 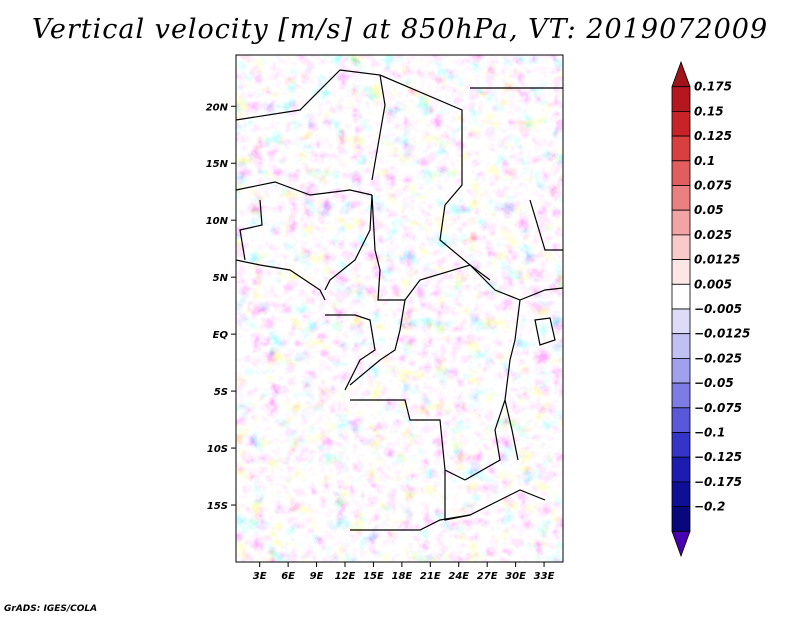 What do you see at coordinates (713, 136) in the screenshot?
I see `colorbar-label: 0.125` at bounding box center [713, 136].